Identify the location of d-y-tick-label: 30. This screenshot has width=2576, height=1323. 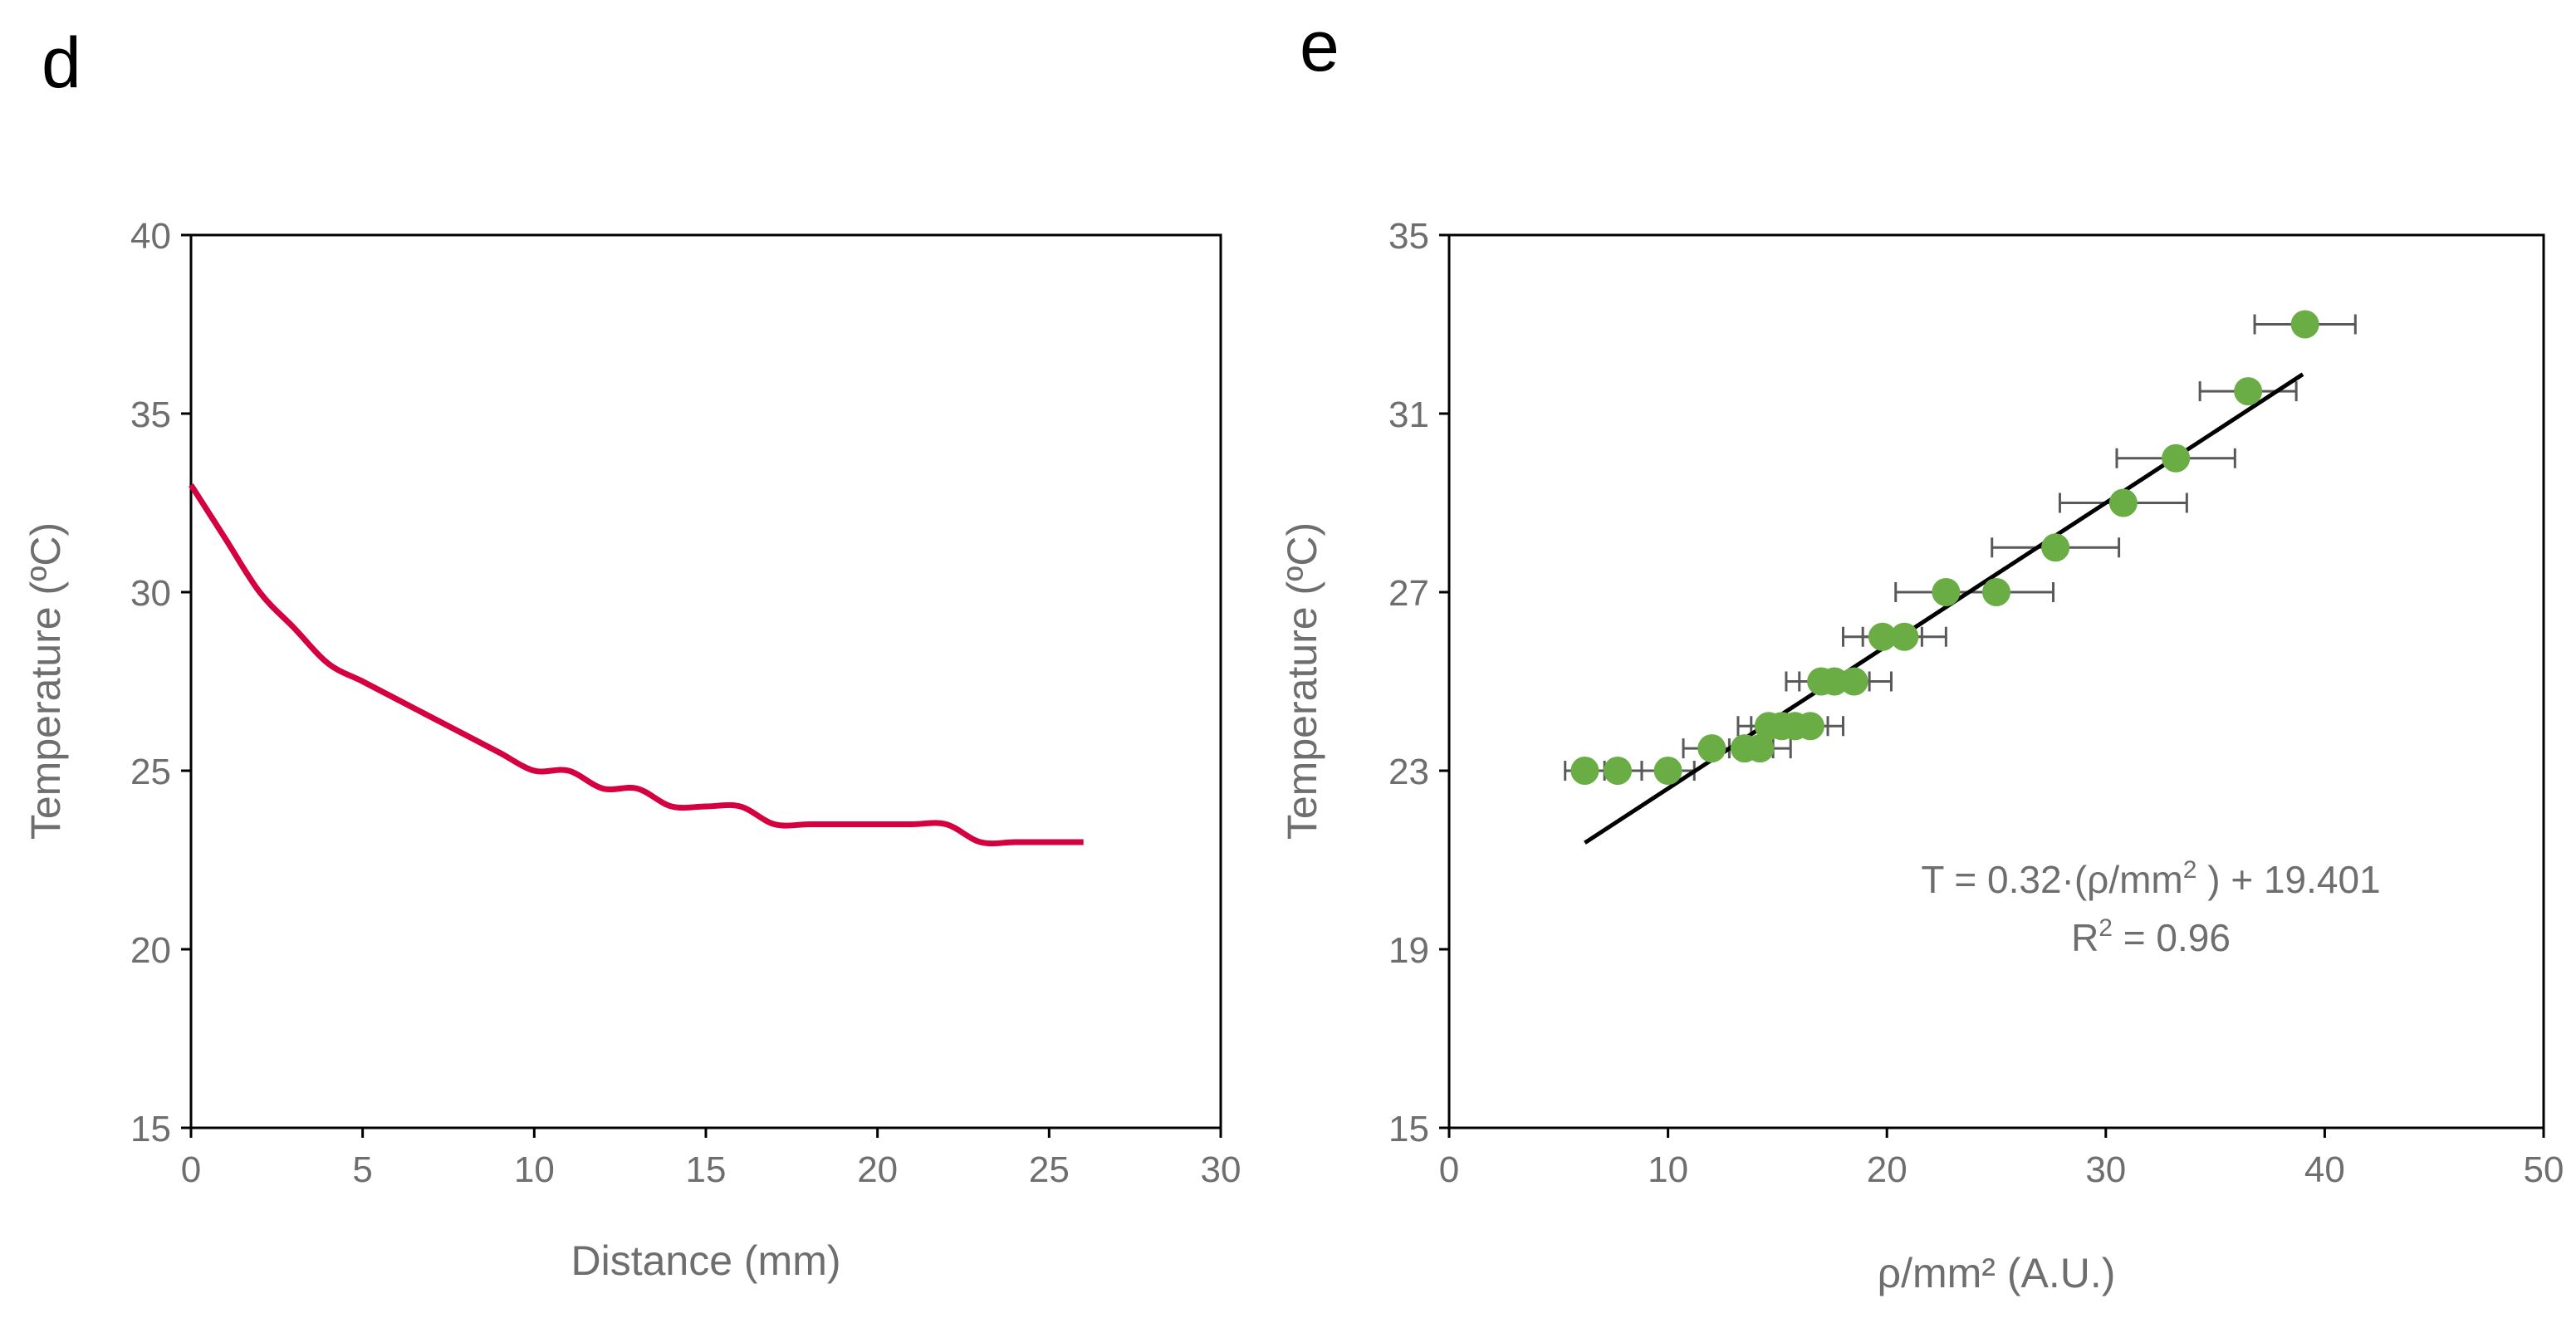
(150, 593).